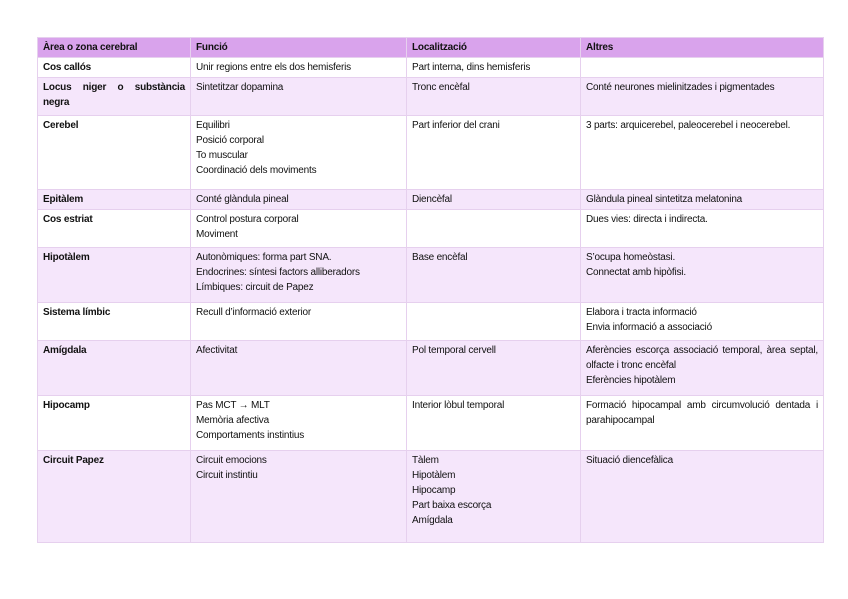 Image resolution: width=848 pixels, height=599 pixels. Describe the element at coordinates (664, 199) in the screenshot. I see `cell-text: Glàndula pineal sintetitza melatonina` at that location.